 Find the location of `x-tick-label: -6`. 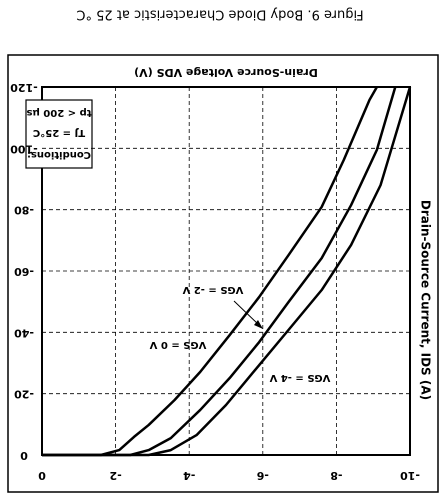

x-tick-label: -6 is located at coordinates (262, 475).